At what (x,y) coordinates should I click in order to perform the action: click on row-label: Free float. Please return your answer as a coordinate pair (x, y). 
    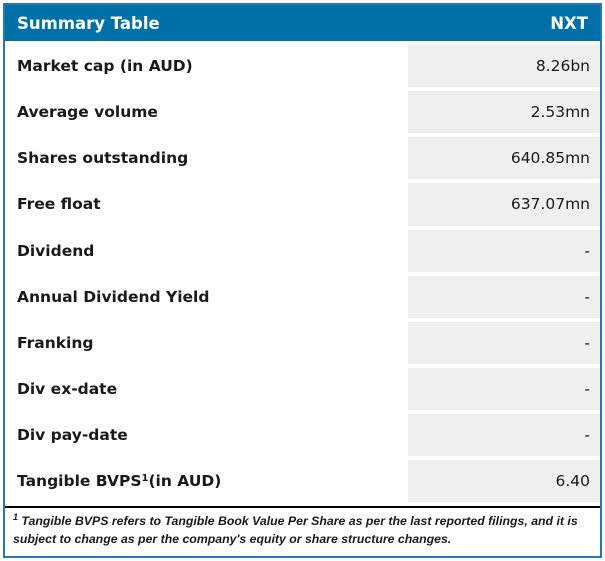
    Looking at the image, I should click on (59, 204).